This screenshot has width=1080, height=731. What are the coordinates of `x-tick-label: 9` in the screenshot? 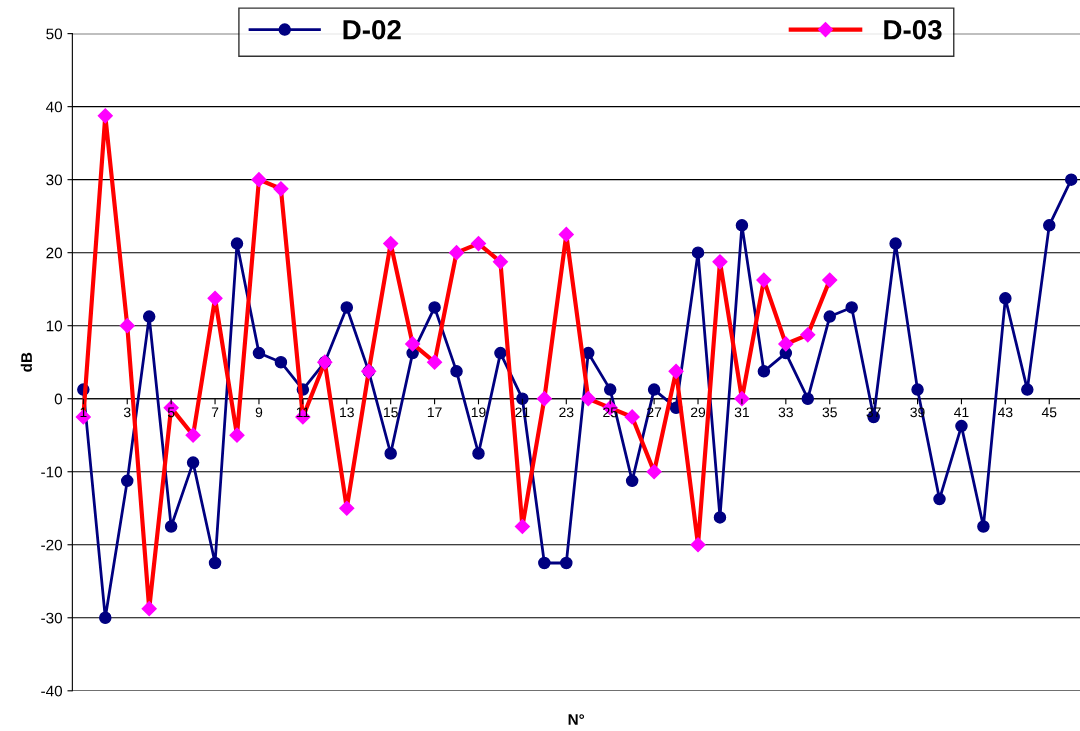 It's located at (259, 412).